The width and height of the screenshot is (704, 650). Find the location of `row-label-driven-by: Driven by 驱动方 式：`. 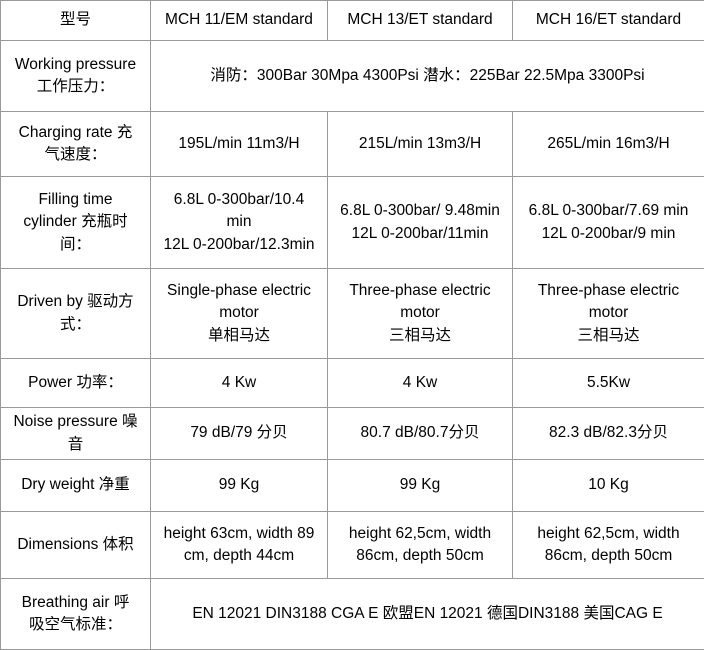

row-label-driven-by: Driven by 驱动方 式： is located at coordinates (76, 314).